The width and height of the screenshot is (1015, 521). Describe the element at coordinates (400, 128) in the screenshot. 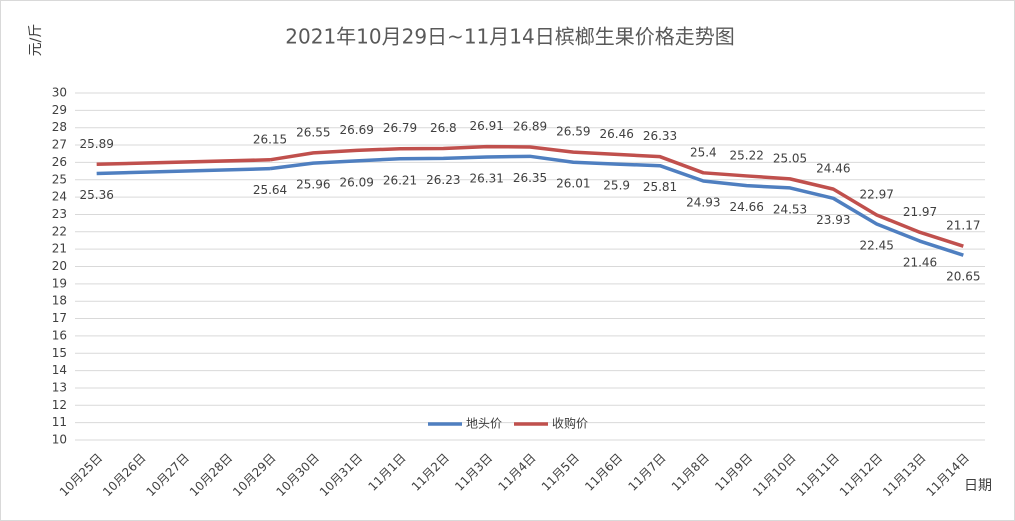

I see `data-label: 26.79` at that location.